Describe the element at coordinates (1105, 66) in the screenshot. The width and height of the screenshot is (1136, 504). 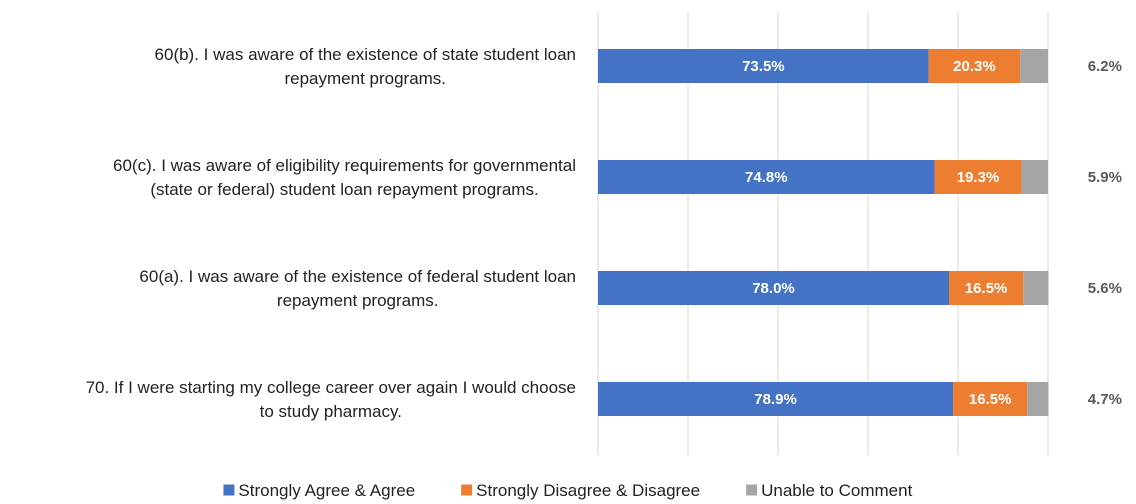
I see `data-label: 6.2%` at that location.